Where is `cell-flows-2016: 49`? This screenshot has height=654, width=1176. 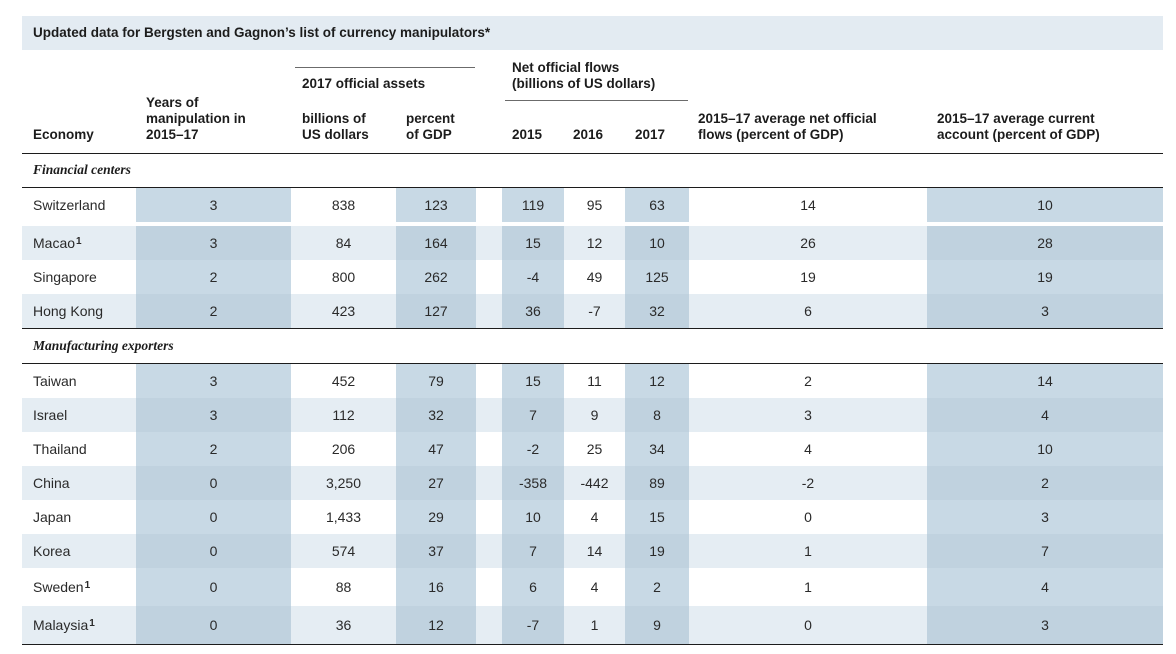
cell-flows-2016: 49 is located at coordinates (594, 277).